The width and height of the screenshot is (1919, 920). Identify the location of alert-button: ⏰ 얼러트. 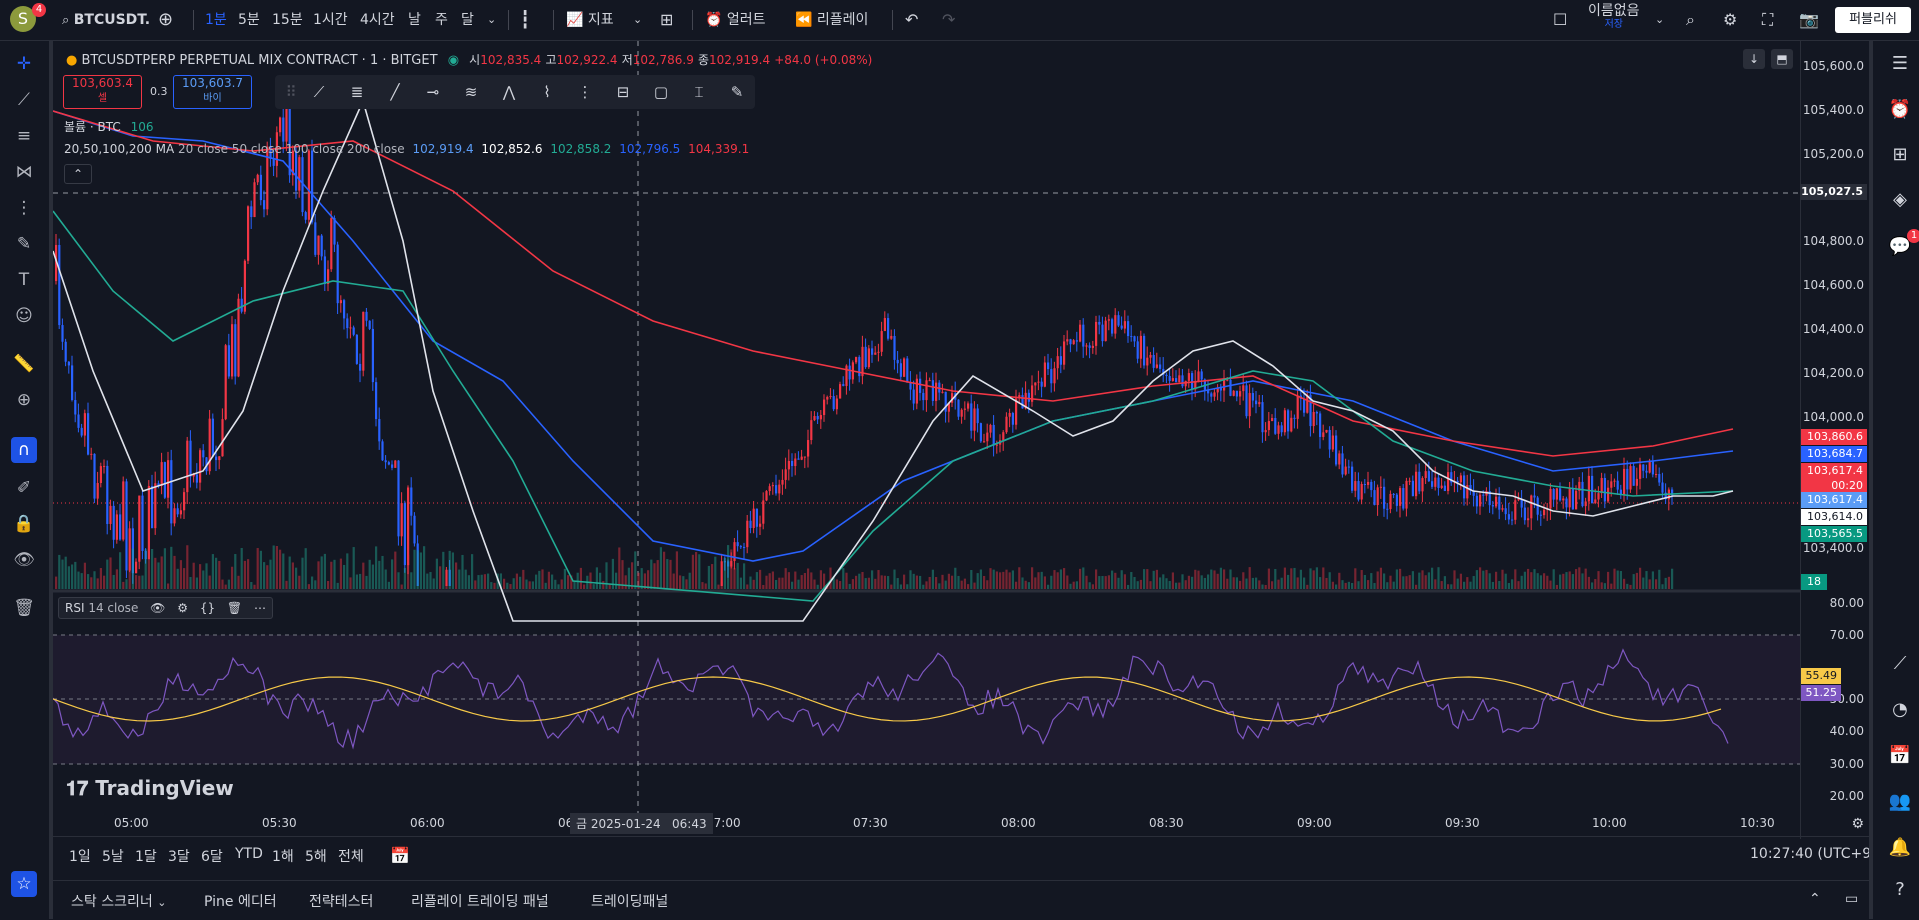
(735, 20).